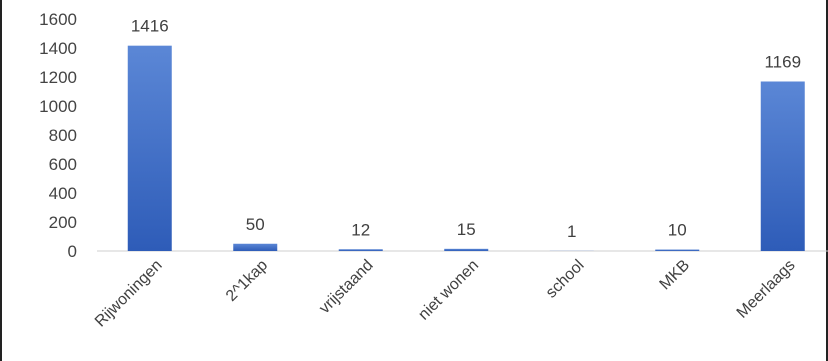 The image size is (828, 361). What do you see at coordinates (129, 294) in the screenshot?
I see `category-label-0: Rijwoningen` at bounding box center [129, 294].